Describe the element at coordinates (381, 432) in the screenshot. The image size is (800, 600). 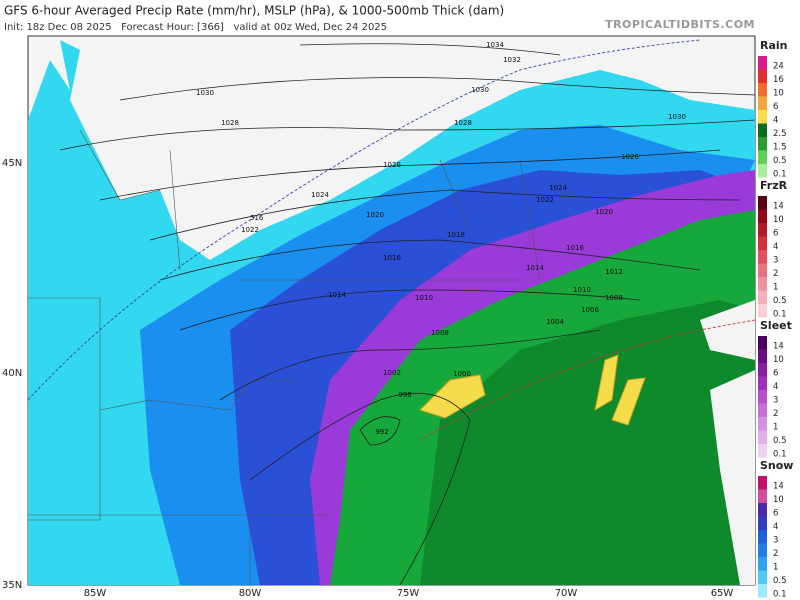
I see `isobar-label: 992` at that location.